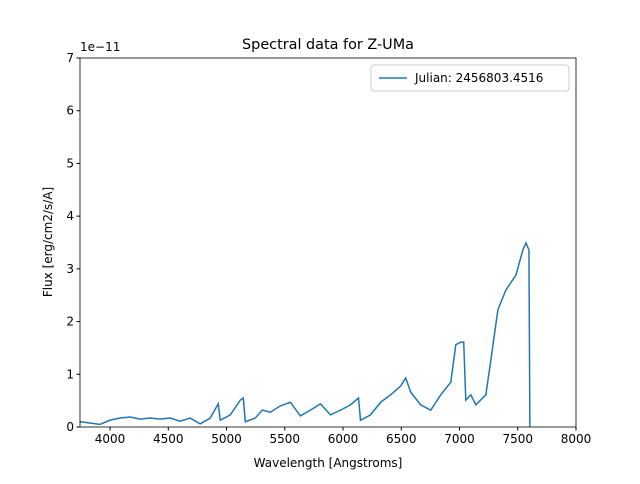  What do you see at coordinates (328, 463) in the screenshot?
I see `x-axis-label: Wavelength [Angstroms]` at bounding box center [328, 463].